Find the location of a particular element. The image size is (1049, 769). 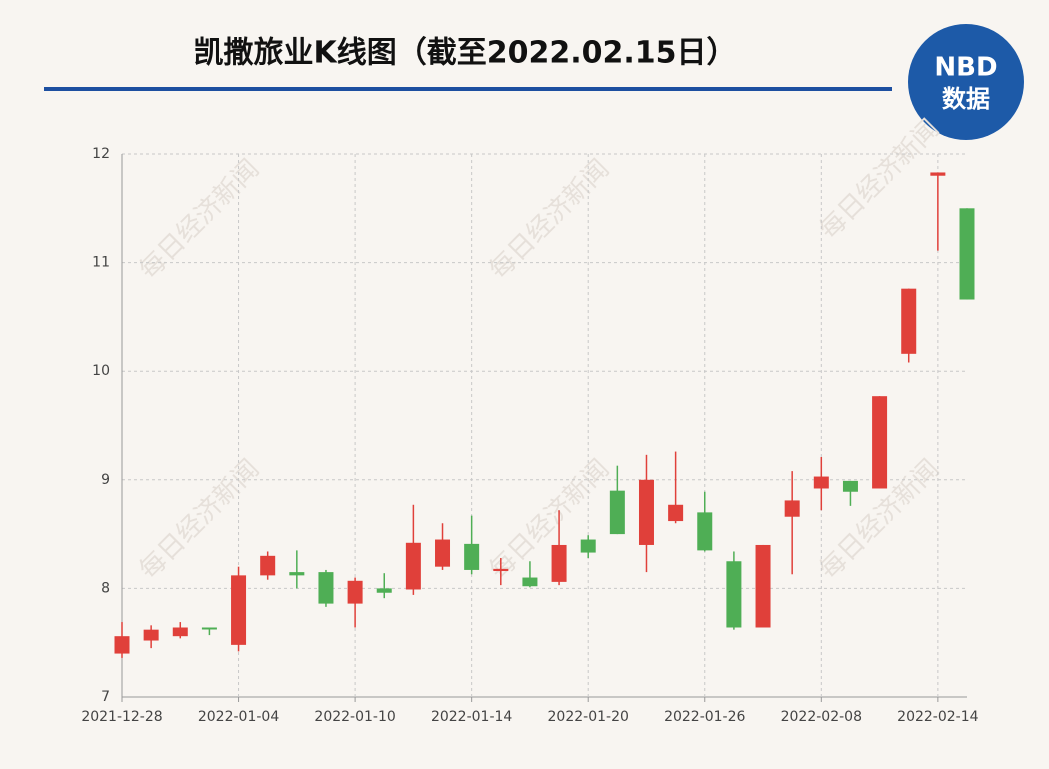

x-tick-label: 2022-01-14 is located at coordinates (471, 717).